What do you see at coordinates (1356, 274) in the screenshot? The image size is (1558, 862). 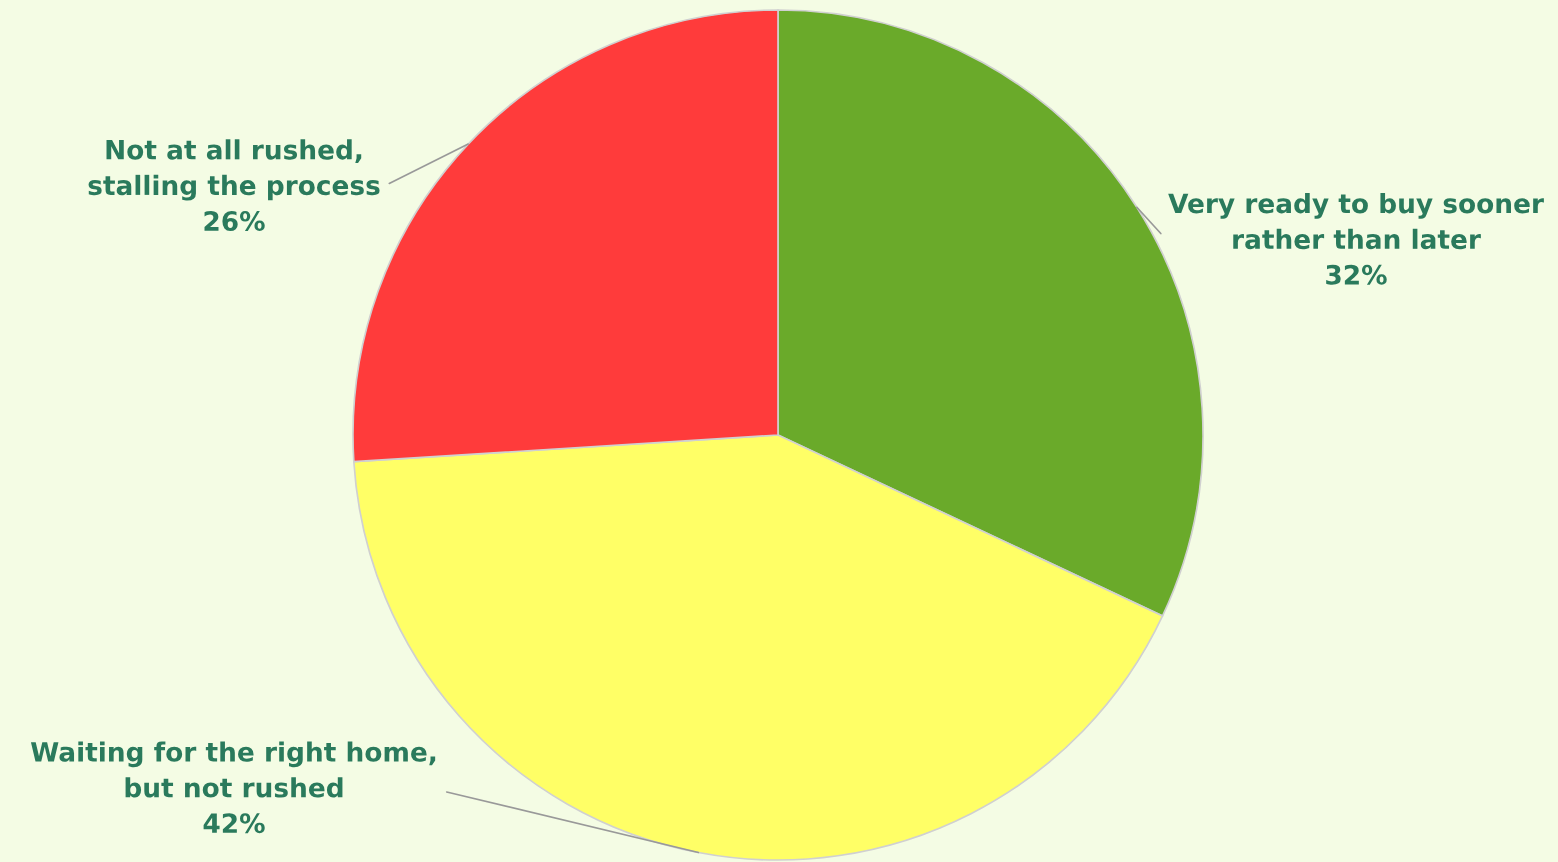 I see `data-label: 32%` at bounding box center [1356, 274].